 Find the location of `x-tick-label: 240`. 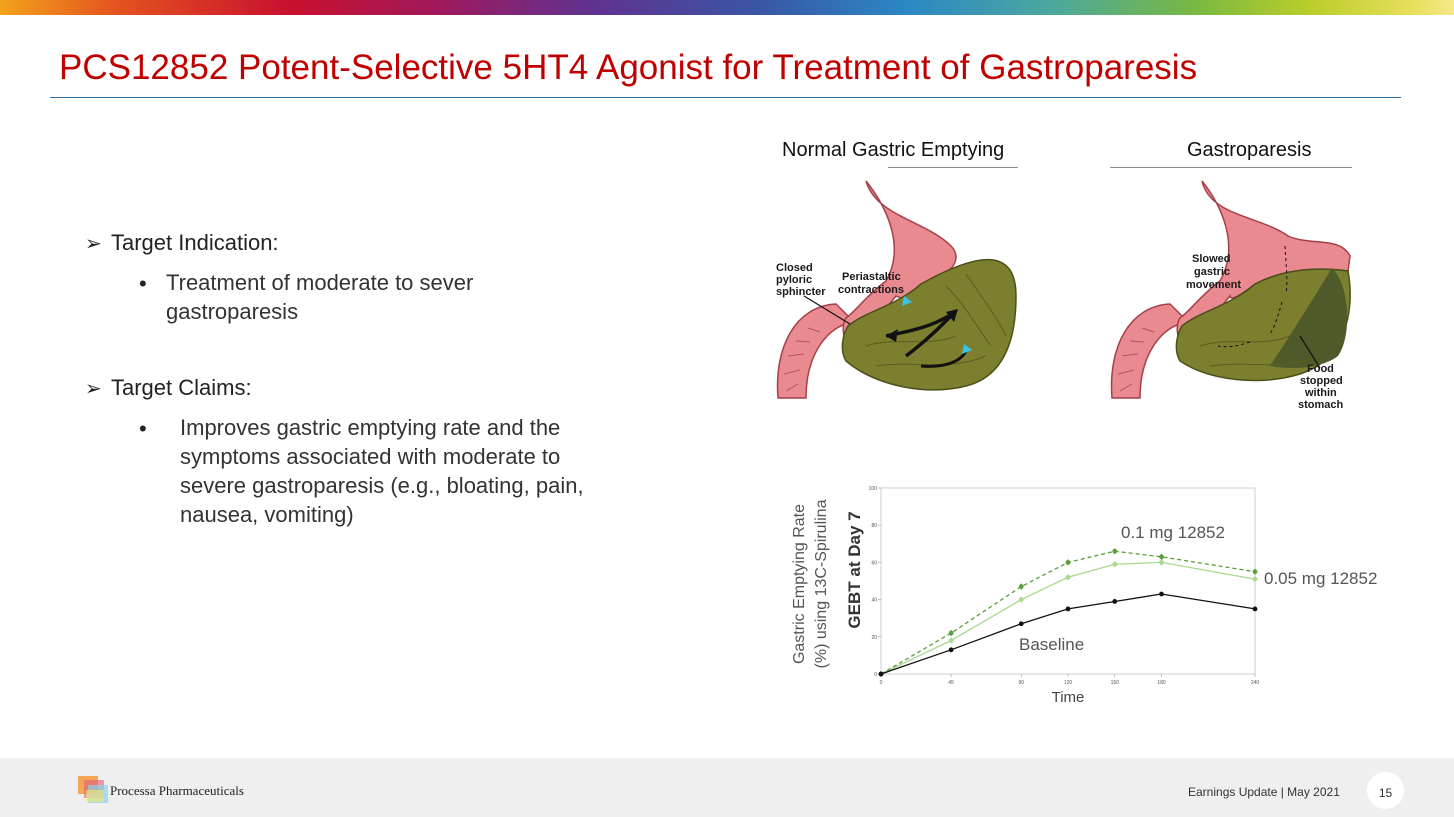

x-tick-label: 240 is located at coordinates (1255, 683).